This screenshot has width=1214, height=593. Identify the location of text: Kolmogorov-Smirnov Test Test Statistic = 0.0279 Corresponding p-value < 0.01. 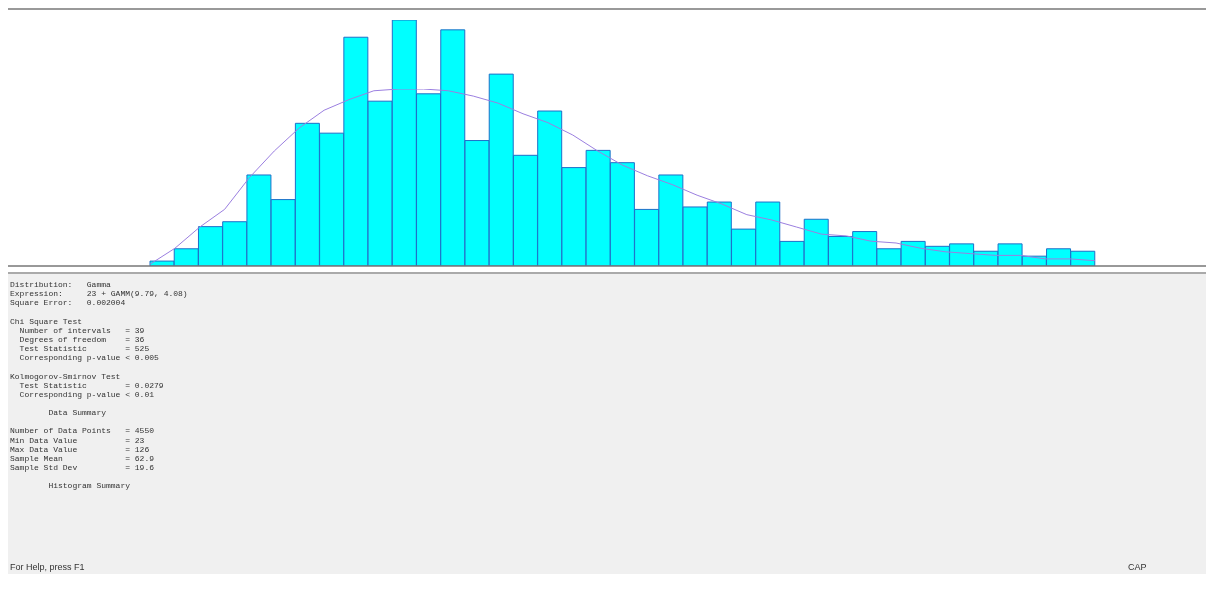
(87, 385).